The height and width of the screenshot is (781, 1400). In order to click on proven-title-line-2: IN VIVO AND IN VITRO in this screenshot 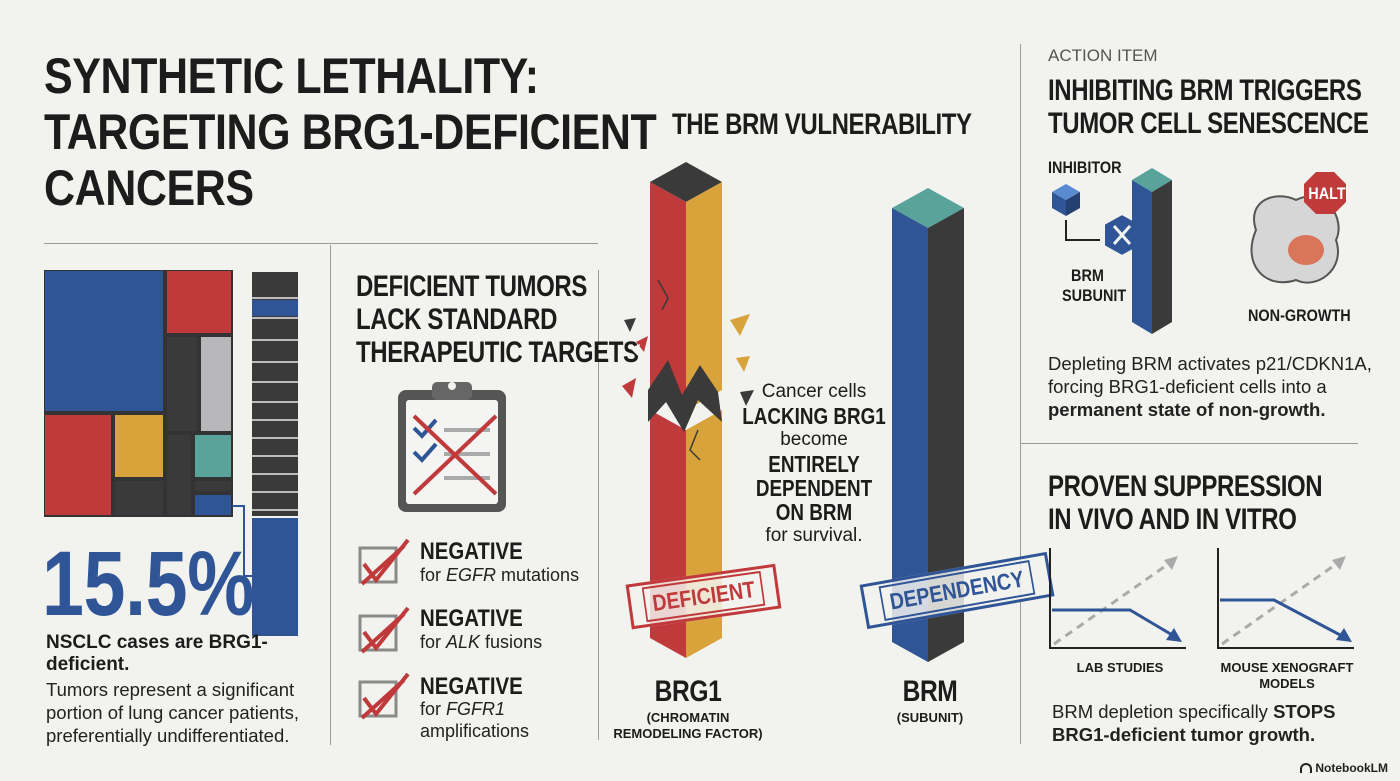, I will do `click(1172, 519)`.